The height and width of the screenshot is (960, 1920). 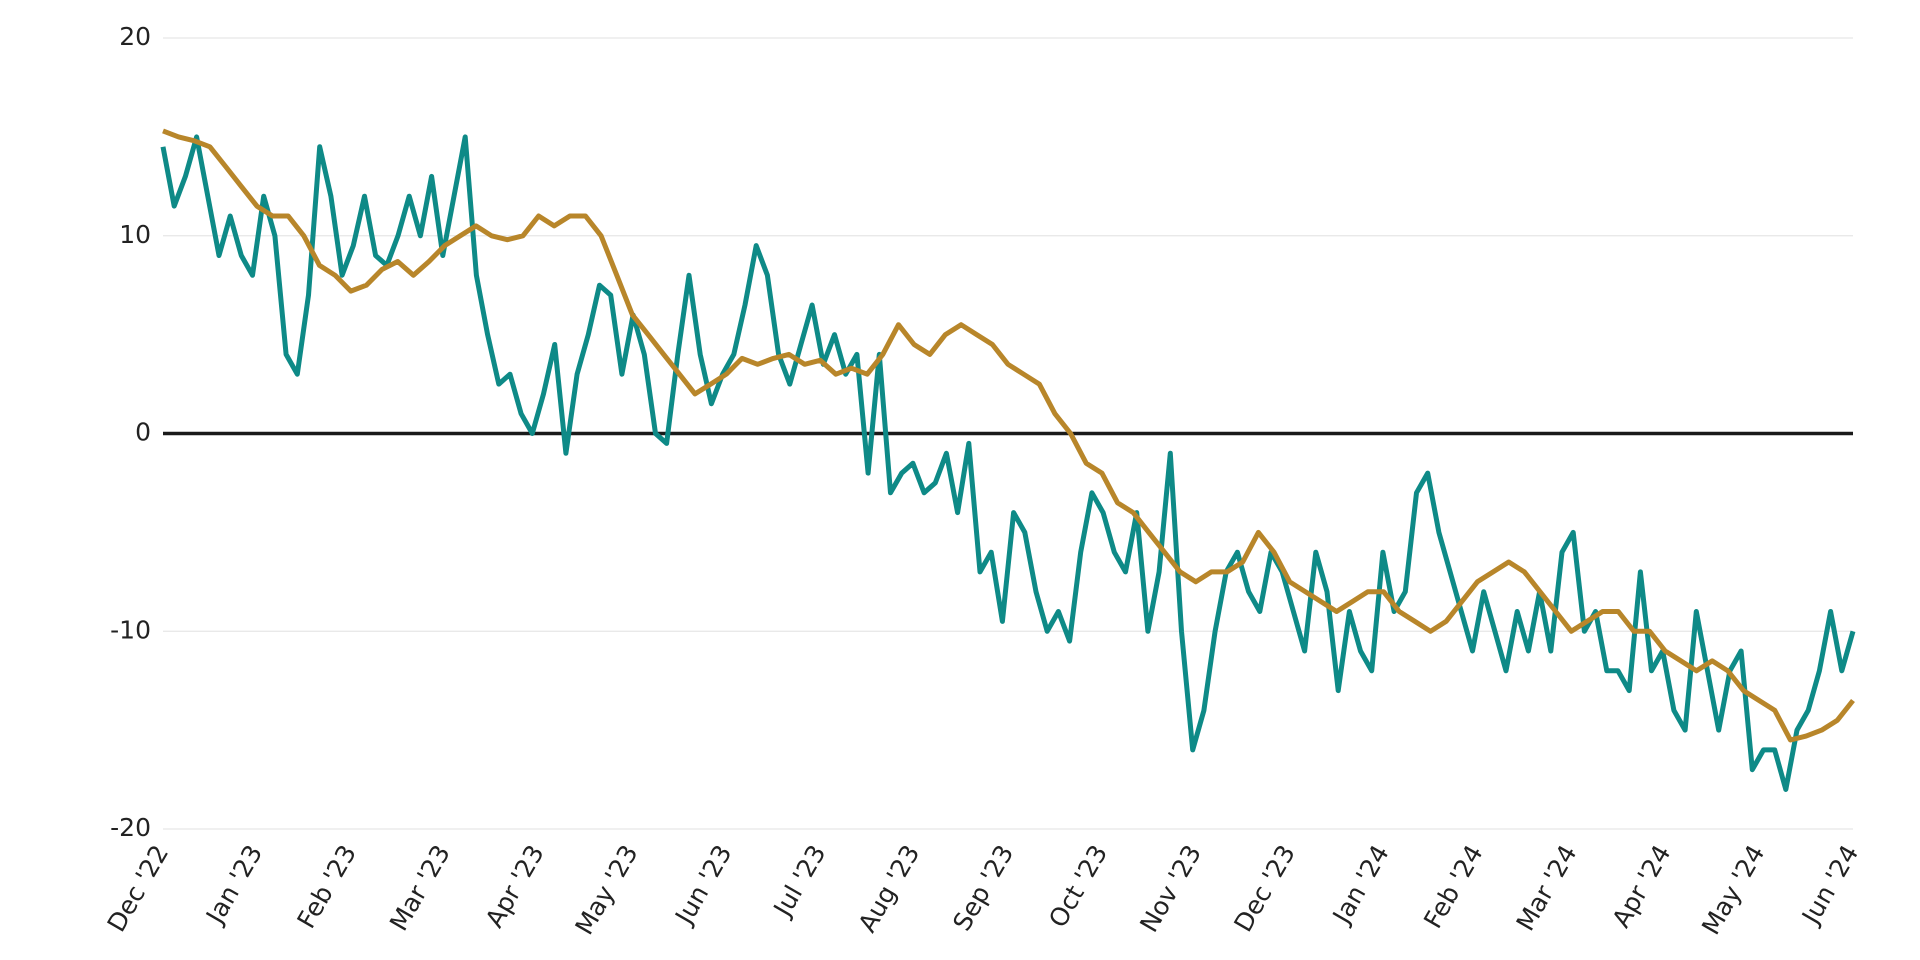 I want to click on x-tick-label: Apr '23, so click(x=515, y=886).